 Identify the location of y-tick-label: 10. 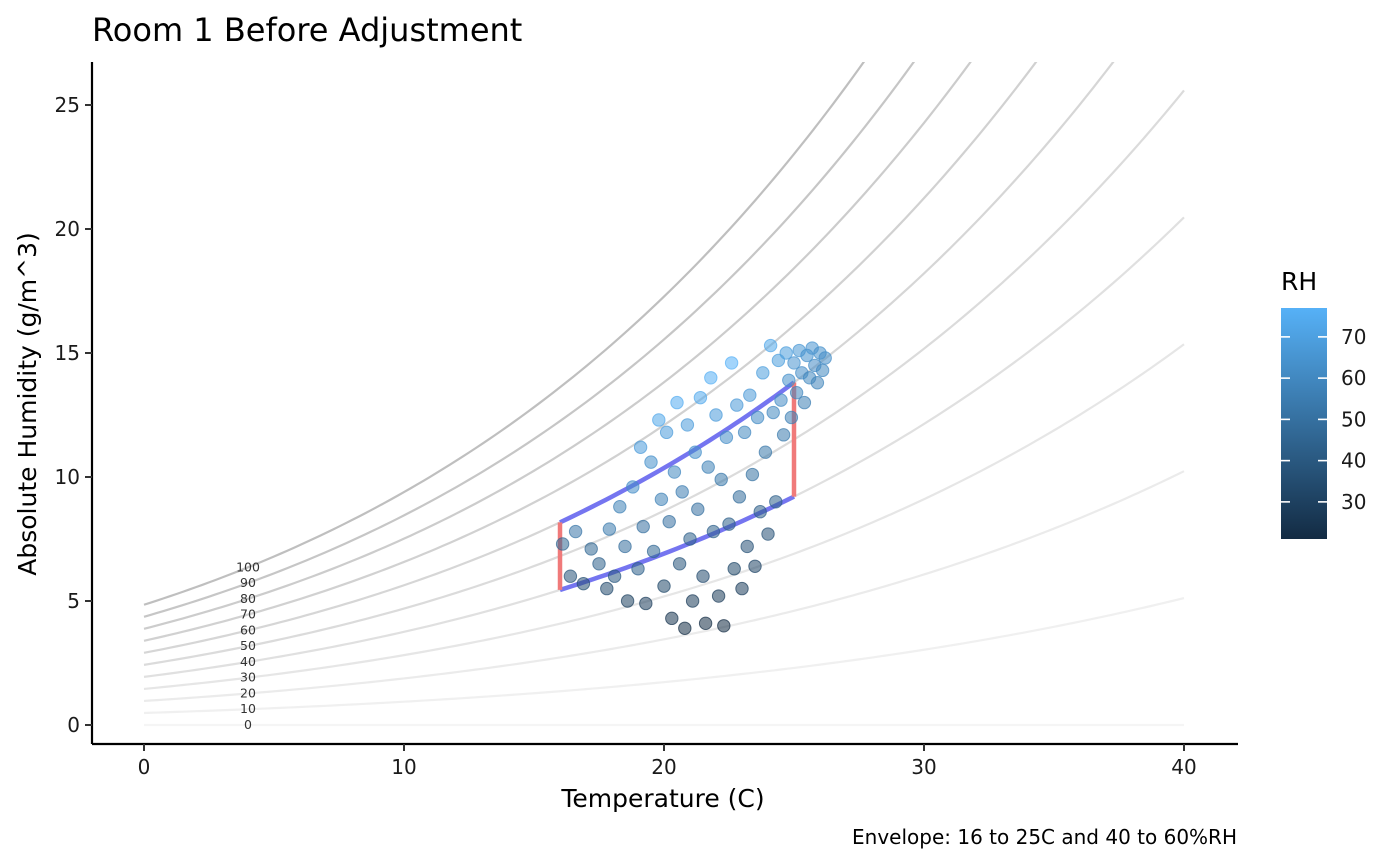
(67, 477).